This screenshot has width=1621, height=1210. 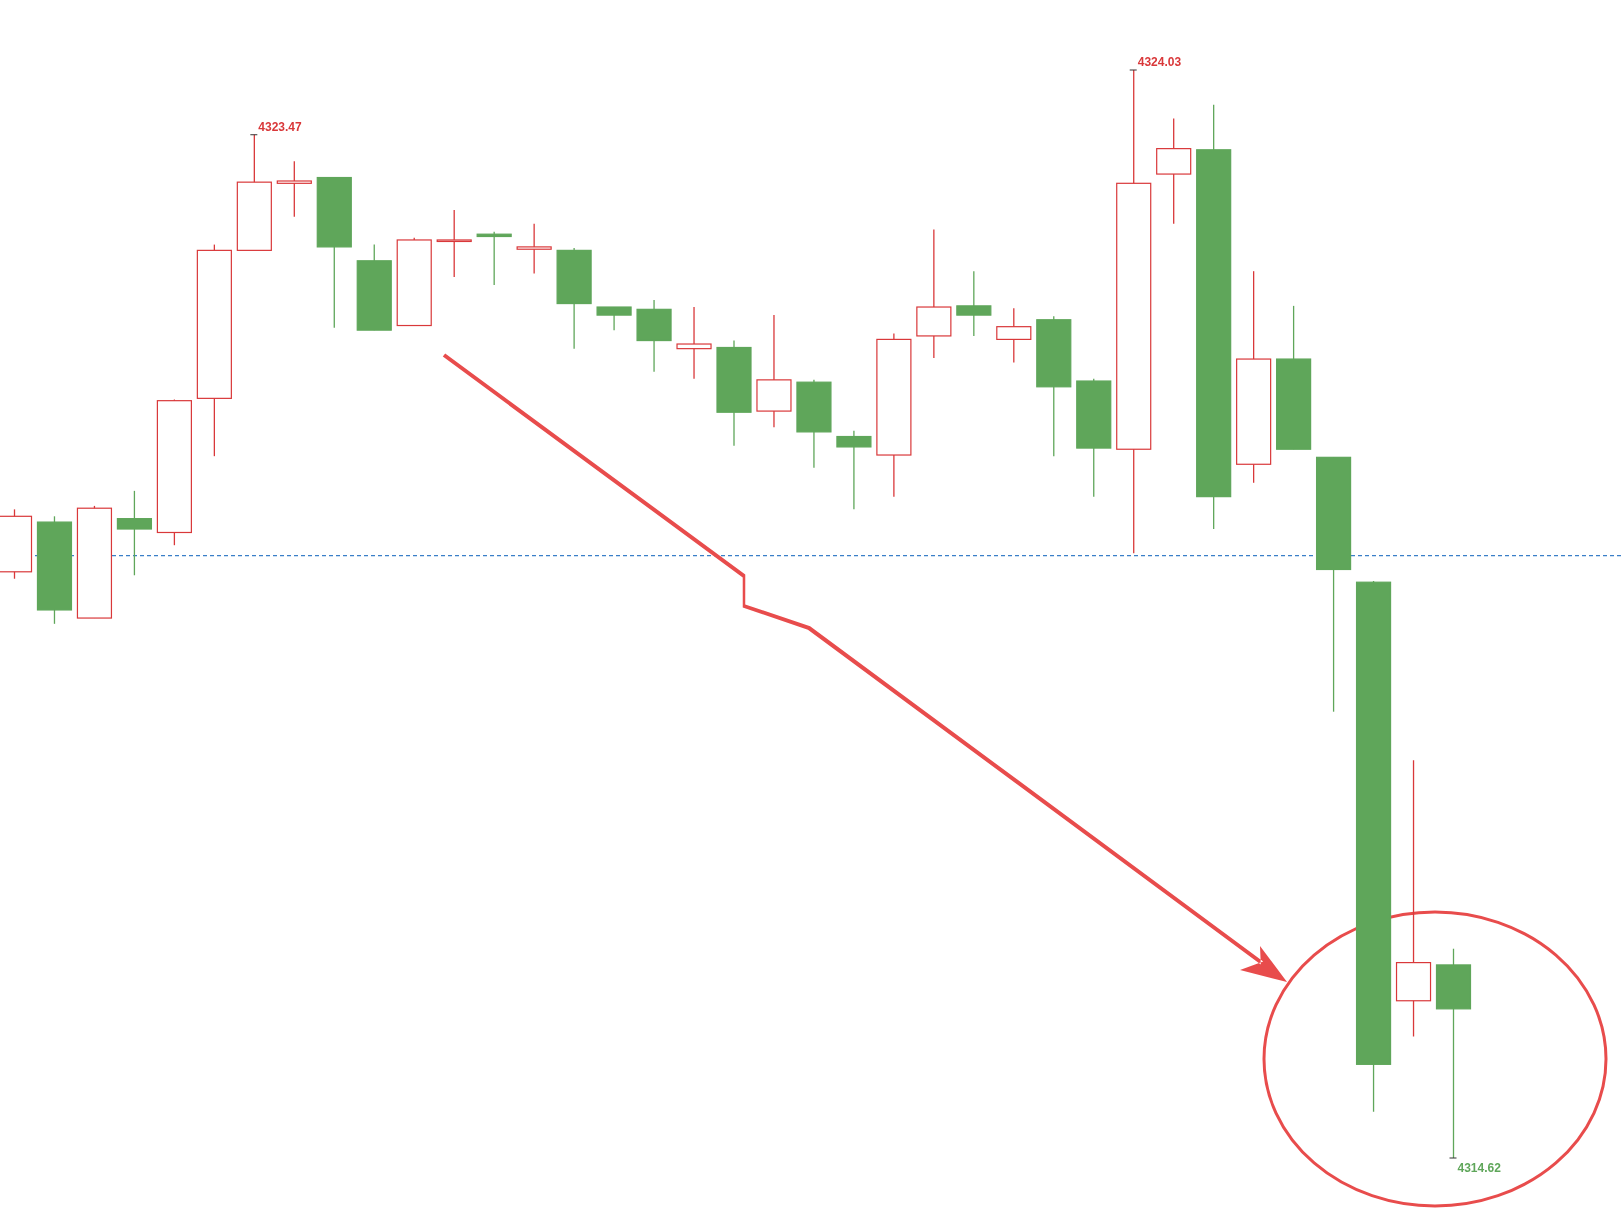 I want to click on text: 4314.62, so click(x=1479, y=1168).